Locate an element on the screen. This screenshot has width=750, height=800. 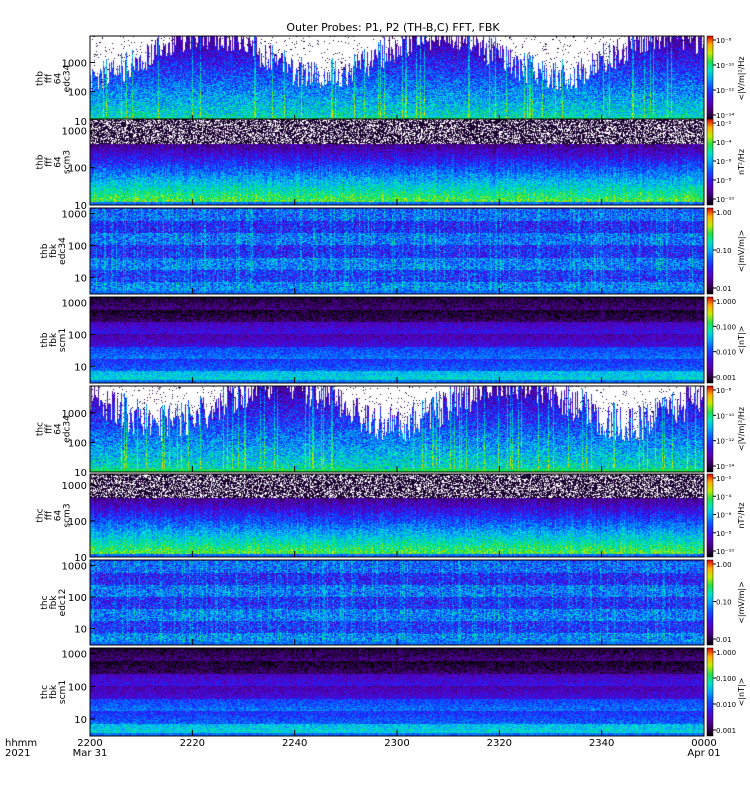
x-tick-label: 2340 is located at coordinates (601, 743).